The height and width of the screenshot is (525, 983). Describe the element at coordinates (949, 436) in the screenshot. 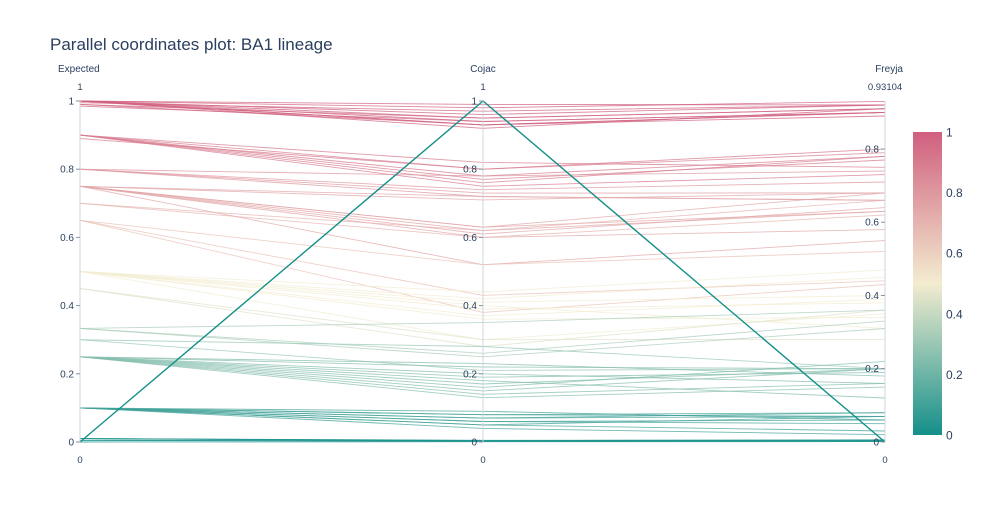

I see `colorbar-tick-label: 0` at that location.